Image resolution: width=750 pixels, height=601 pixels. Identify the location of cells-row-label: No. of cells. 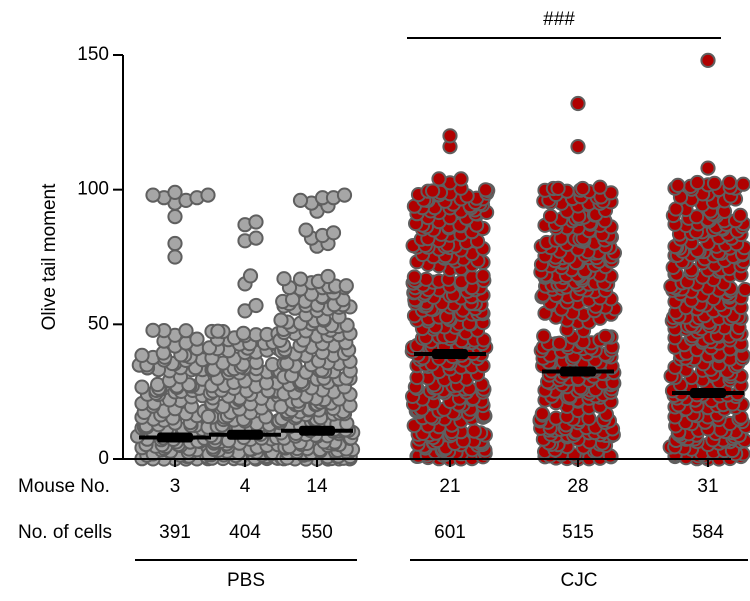
(65, 532).